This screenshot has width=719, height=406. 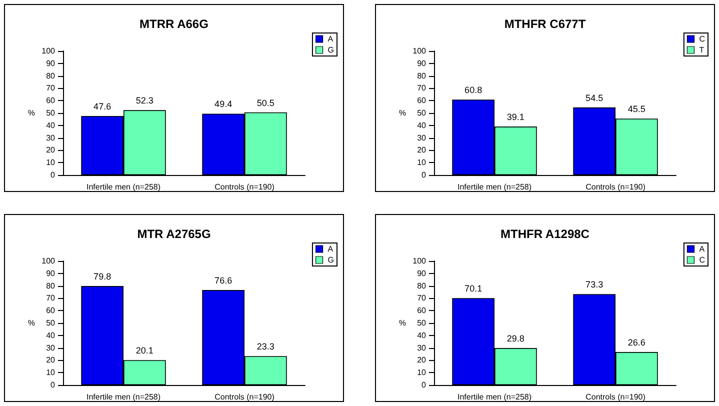 I want to click on data-label: 47.6, so click(x=103, y=106).